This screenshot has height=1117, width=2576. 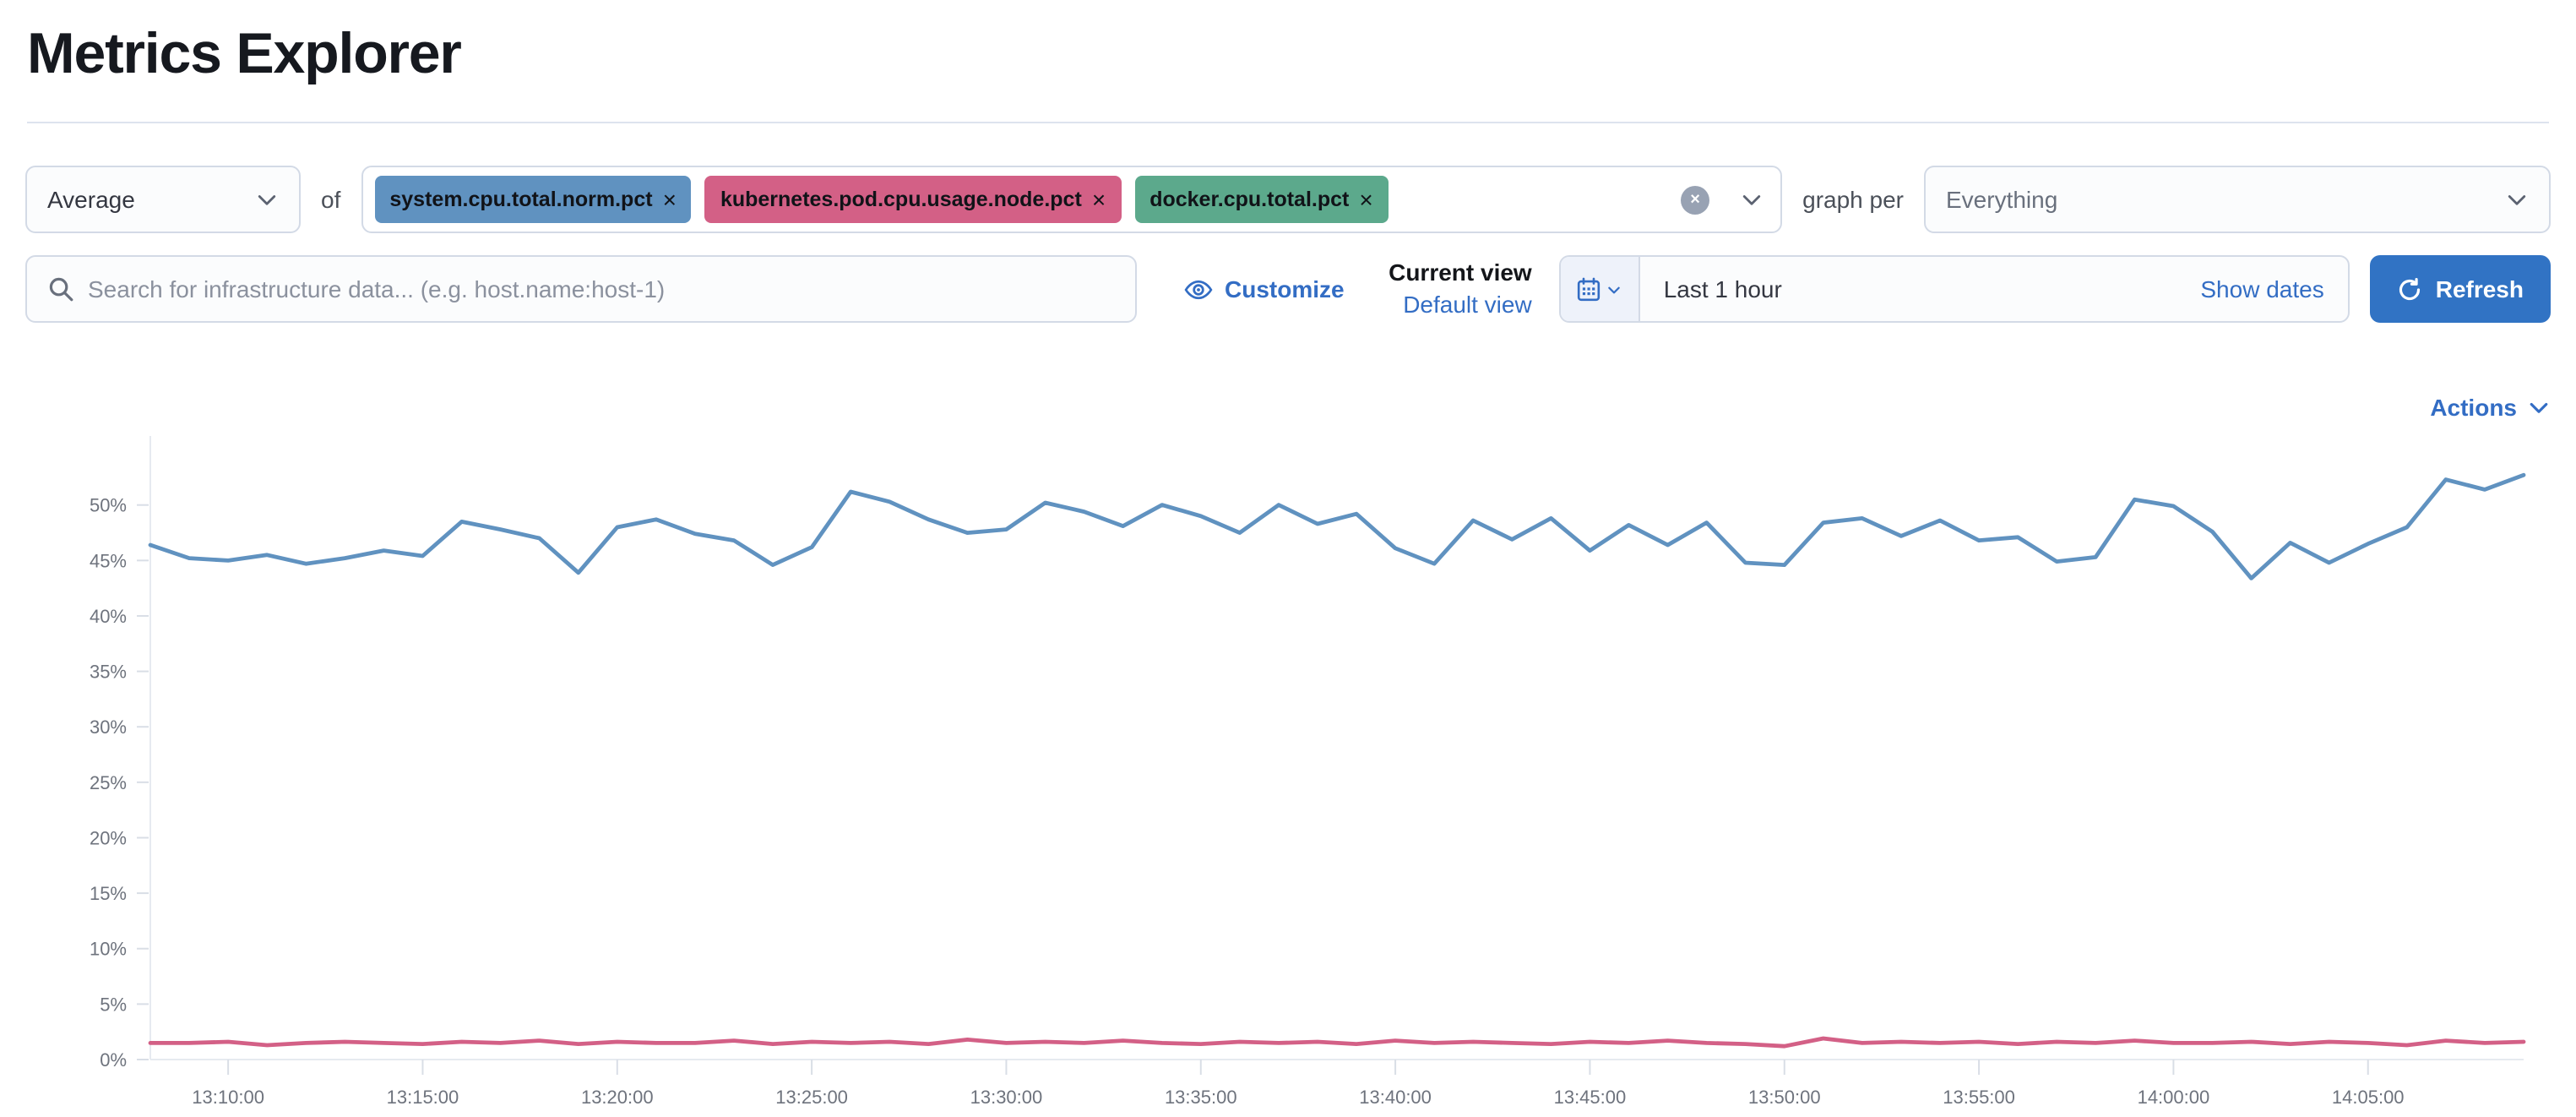 I want to click on metric-chip-label: kubernetes.pod.cpu.usage.node.pct, so click(x=901, y=200).